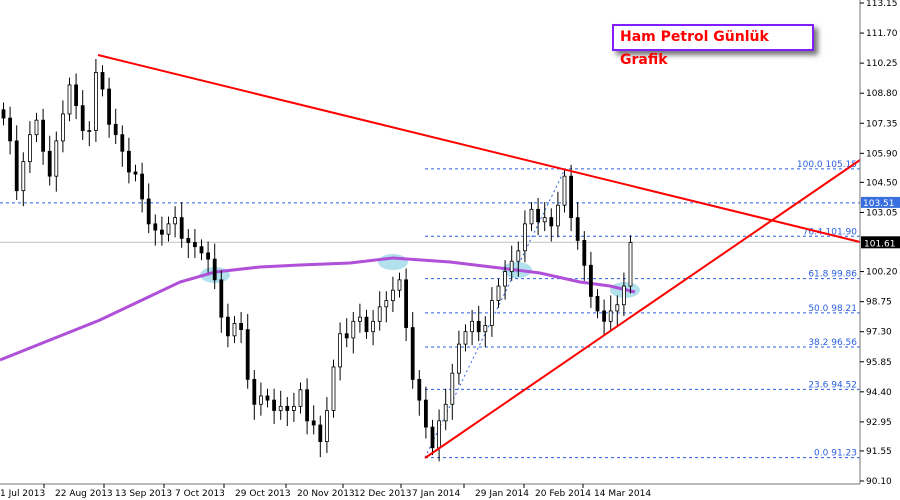  I want to click on price-tick-label: 113.15, so click(882, 4).